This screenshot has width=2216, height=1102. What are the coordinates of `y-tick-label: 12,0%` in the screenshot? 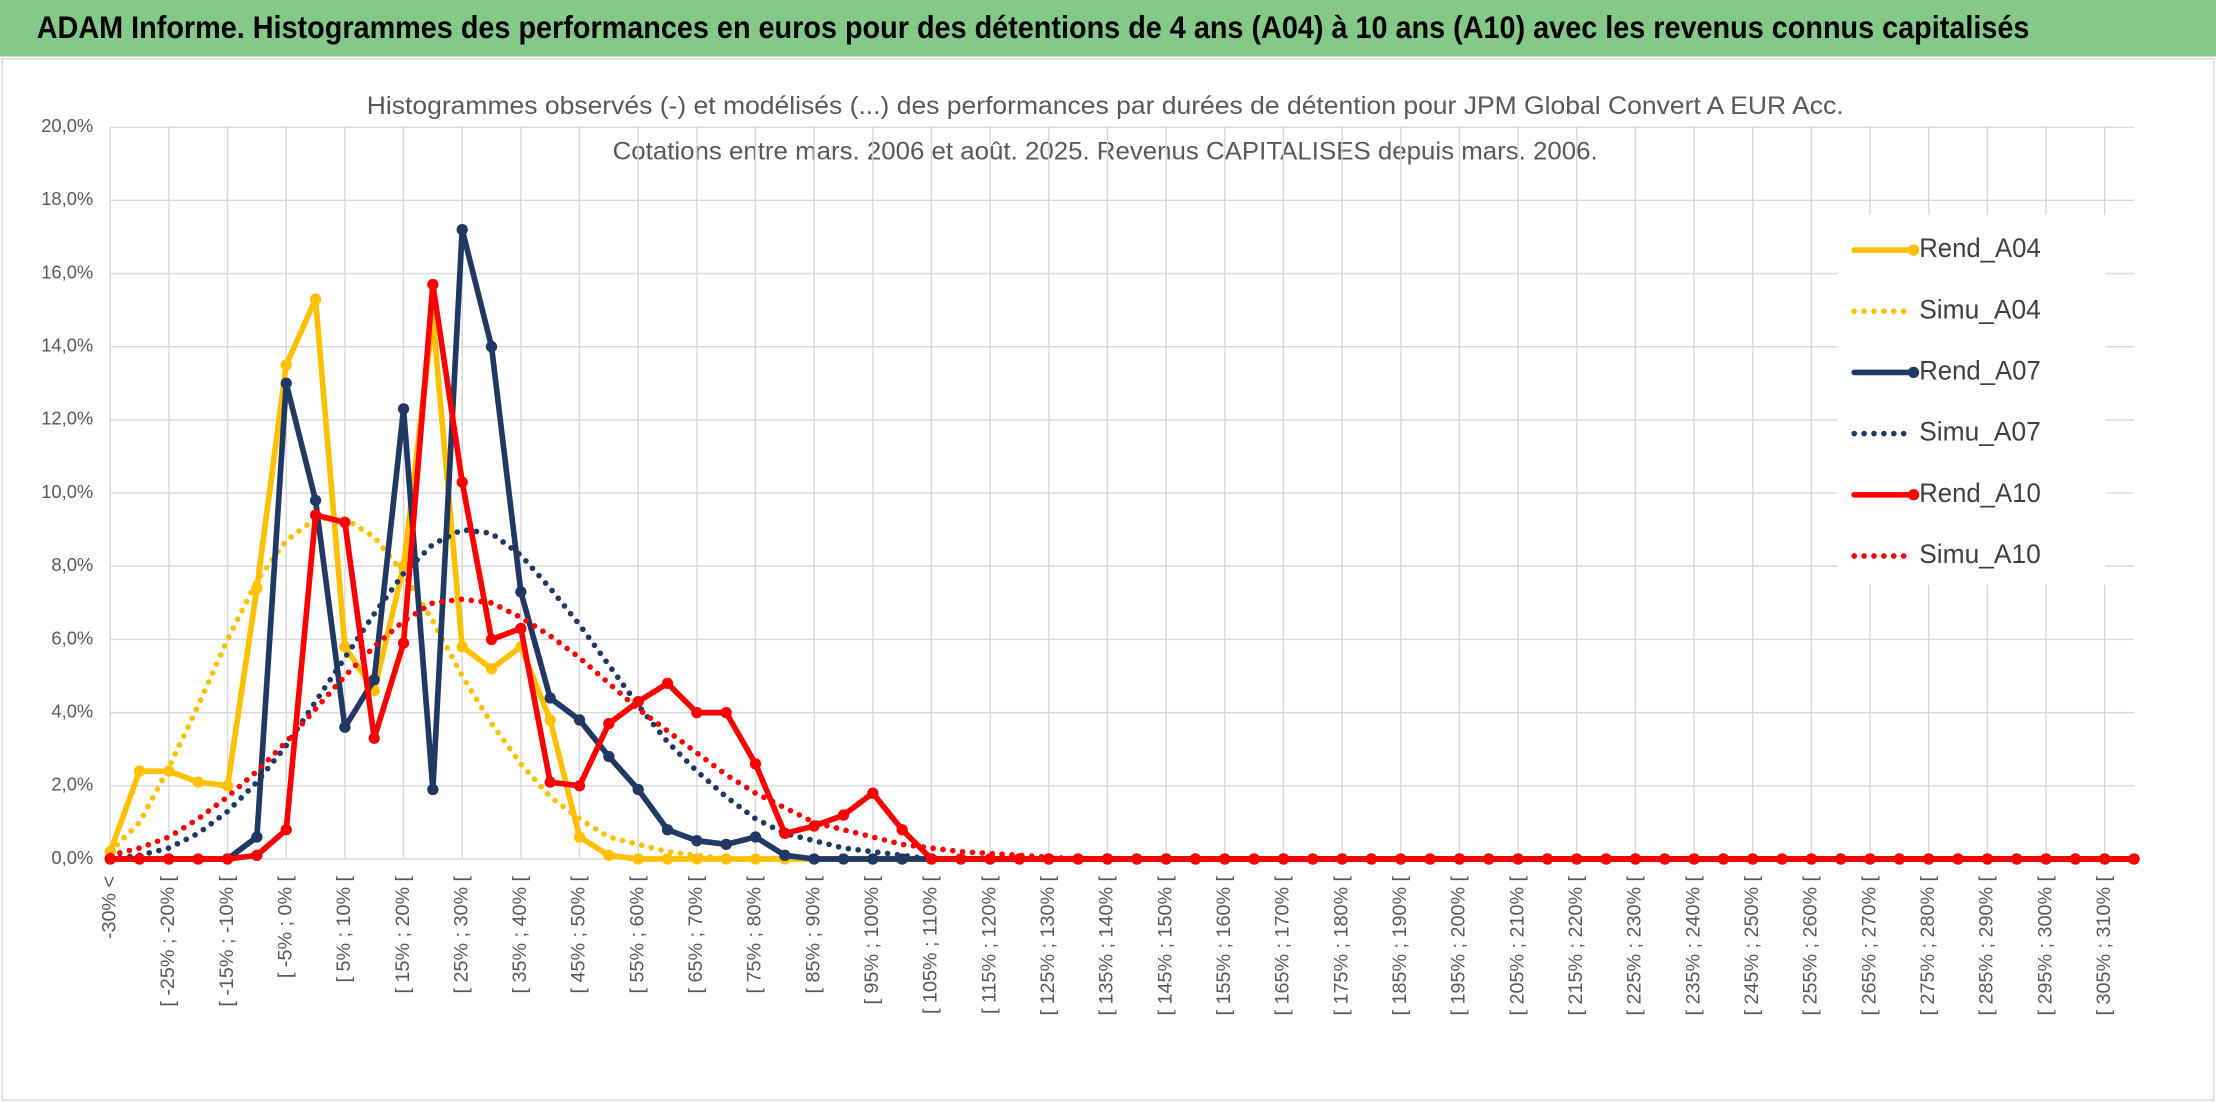 It's located at (67, 418).